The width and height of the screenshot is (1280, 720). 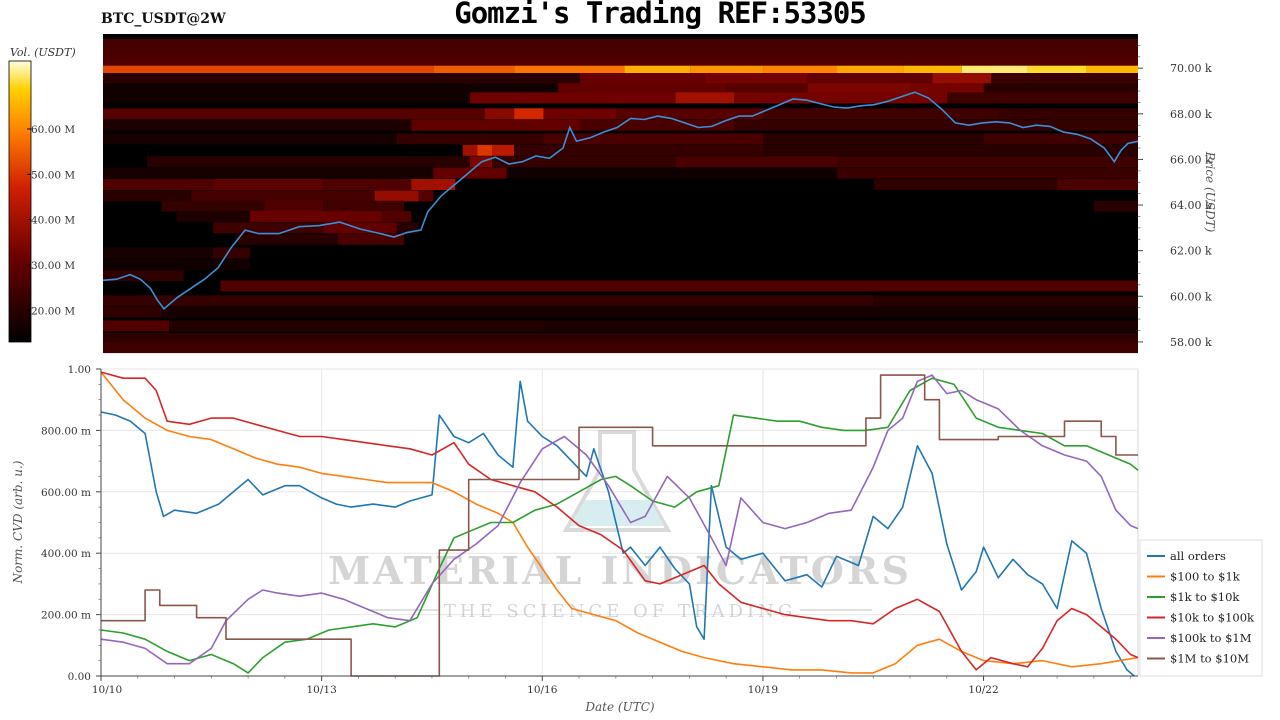 I want to click on cvd-y-tick-label: 600.00 m, so click(x=66, y=493).